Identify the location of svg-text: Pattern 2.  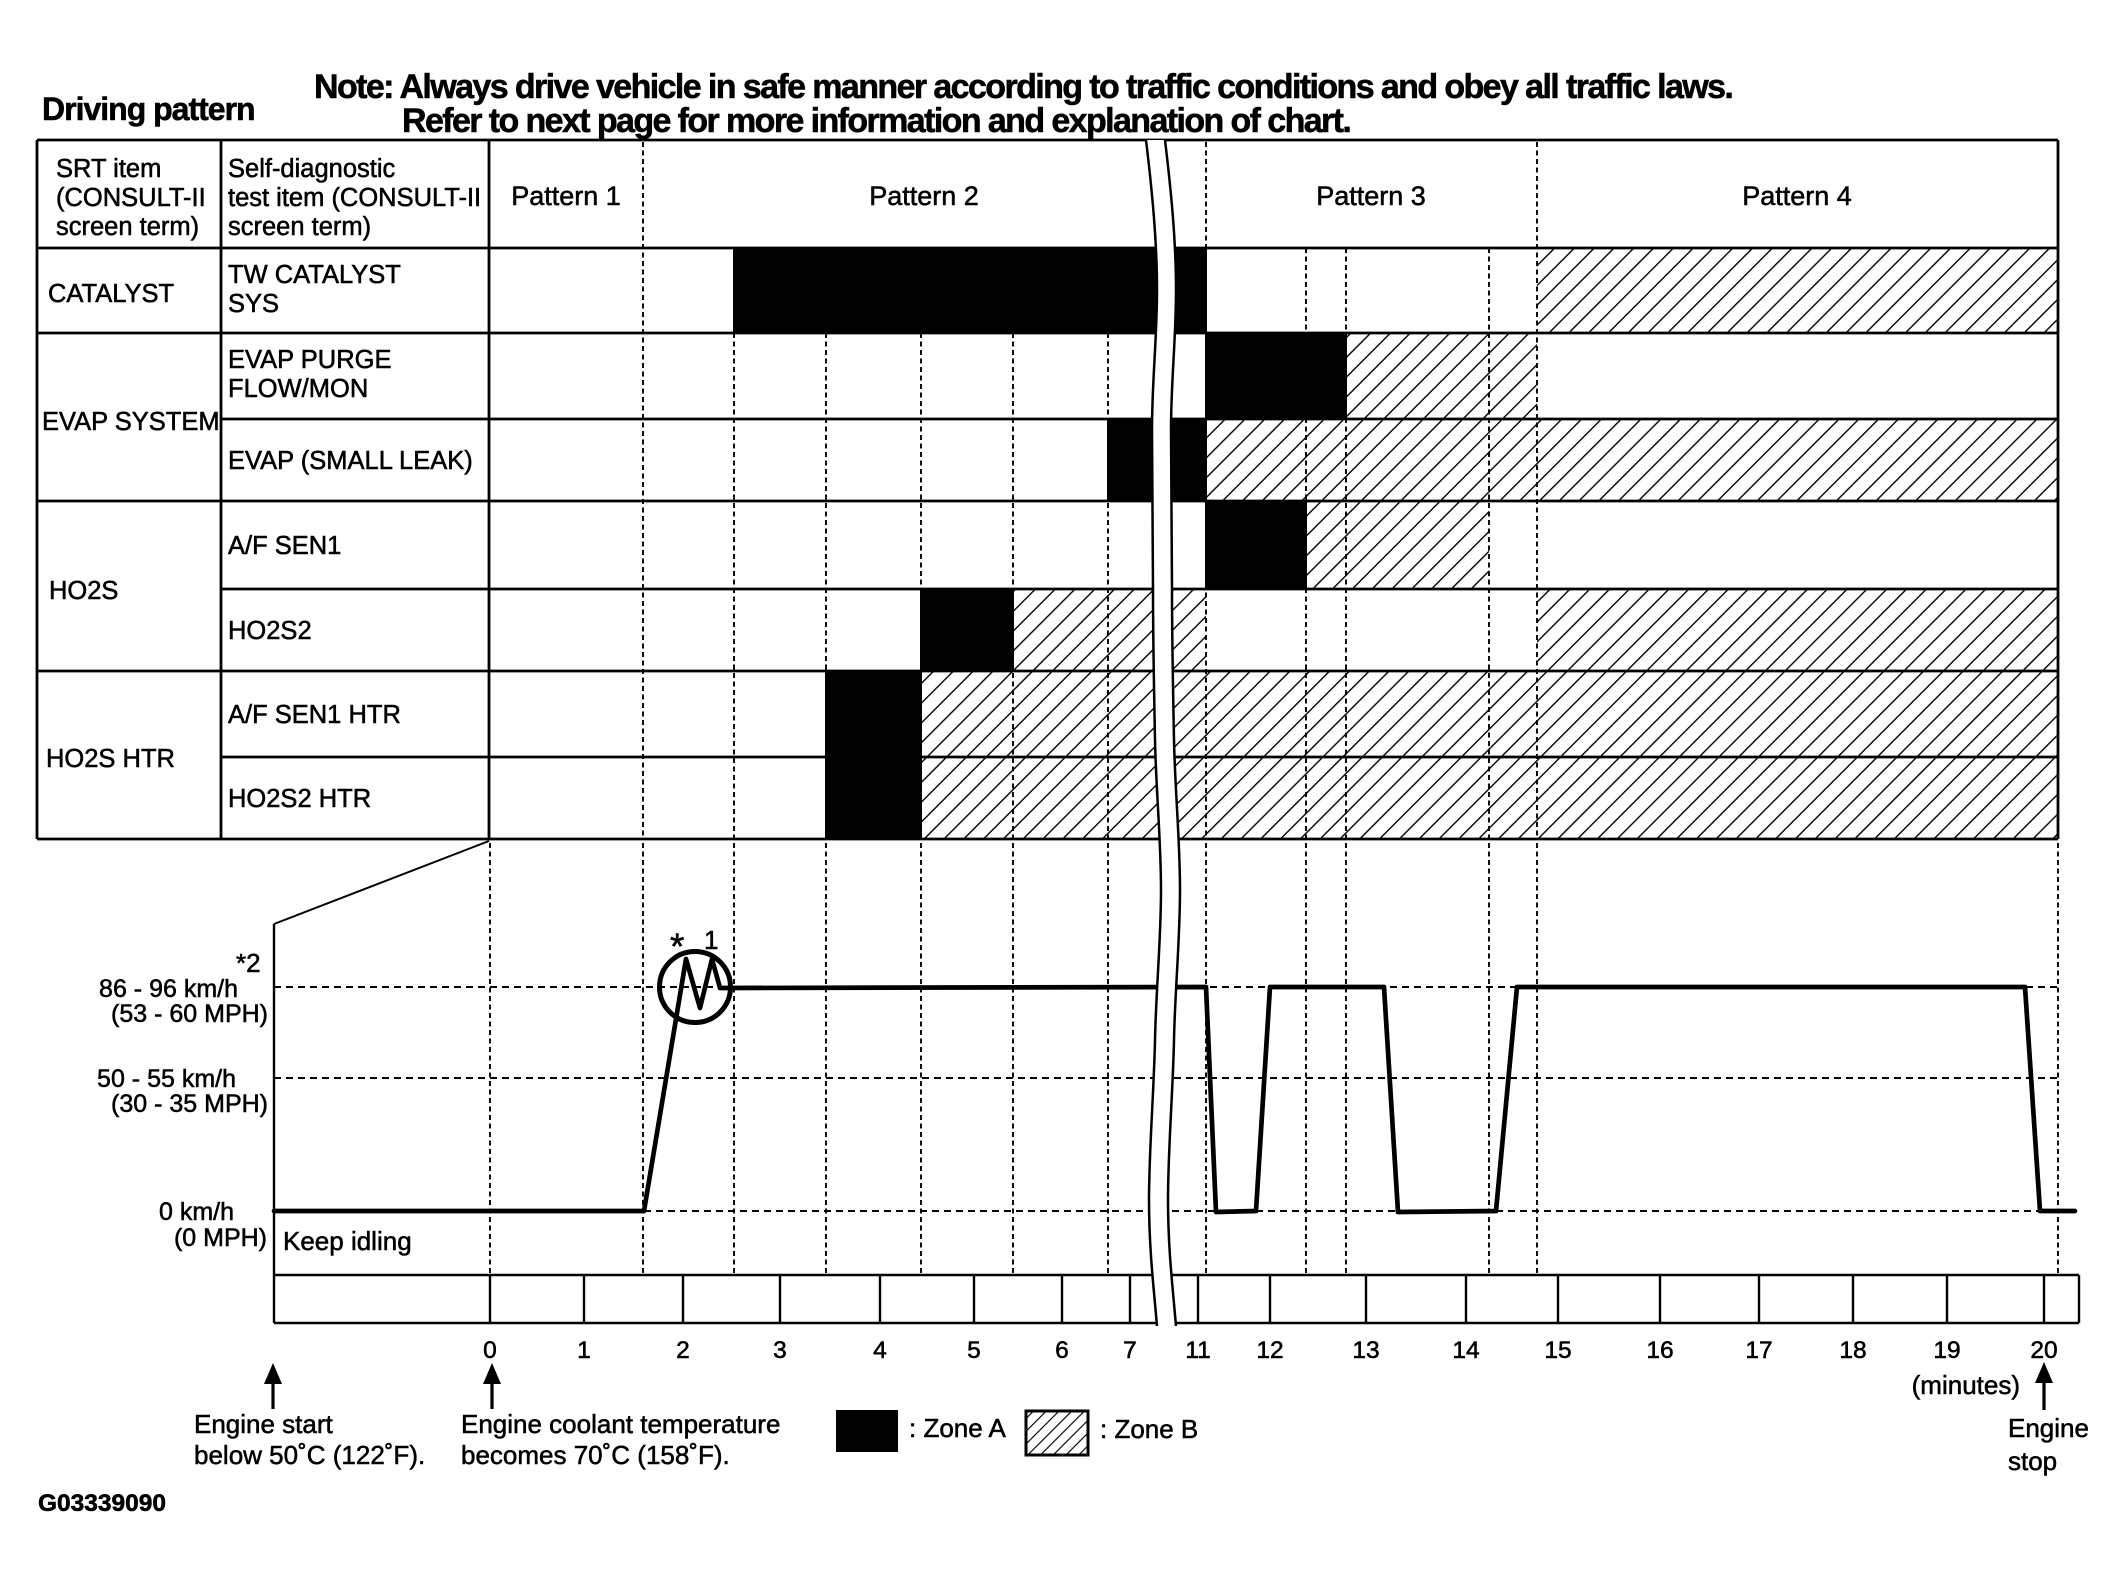
(924, 196).